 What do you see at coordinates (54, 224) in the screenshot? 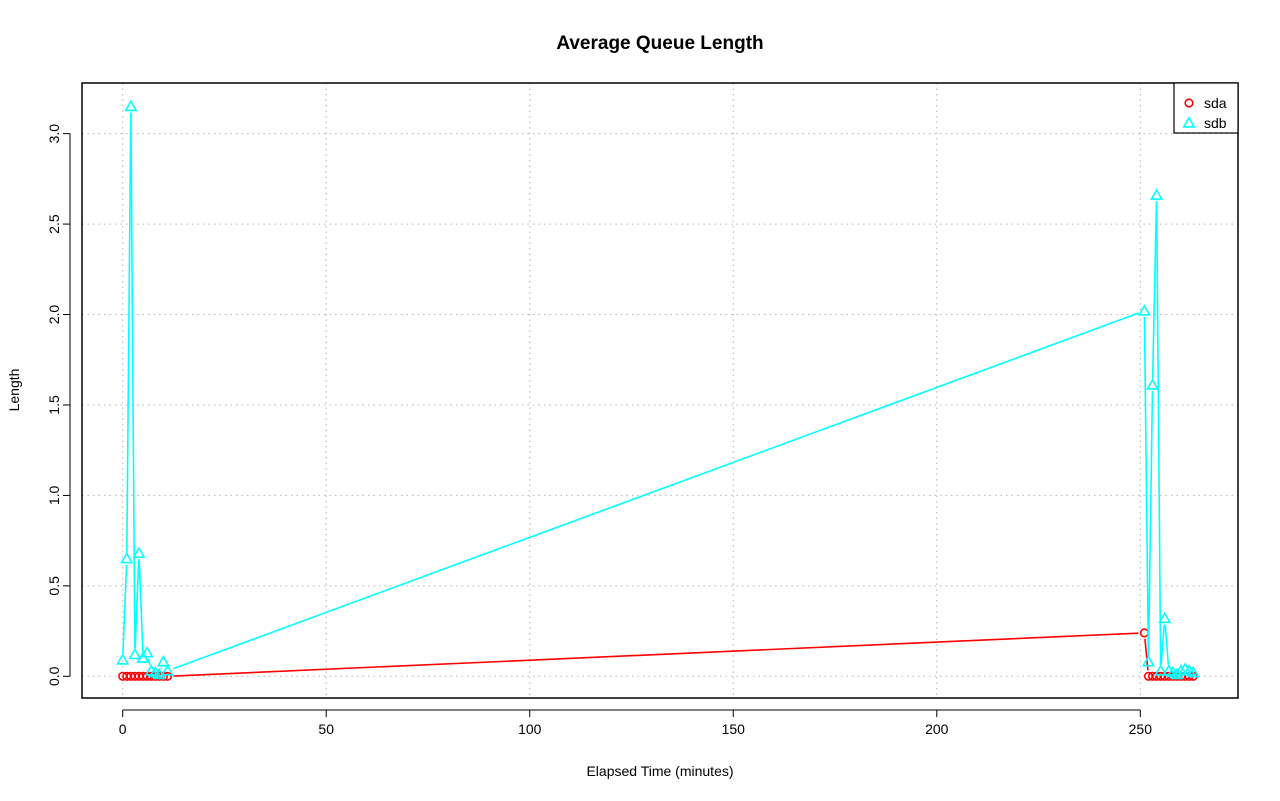
I see `y-tick-label: 2.5` at bounding box center [54, 224].